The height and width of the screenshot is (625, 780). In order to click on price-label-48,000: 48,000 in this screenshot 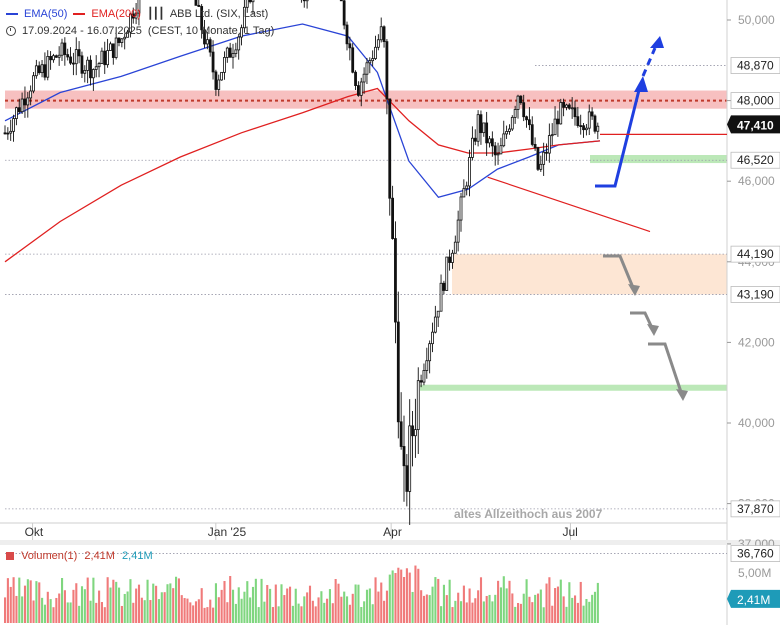, I will do `click(755, 101)`.